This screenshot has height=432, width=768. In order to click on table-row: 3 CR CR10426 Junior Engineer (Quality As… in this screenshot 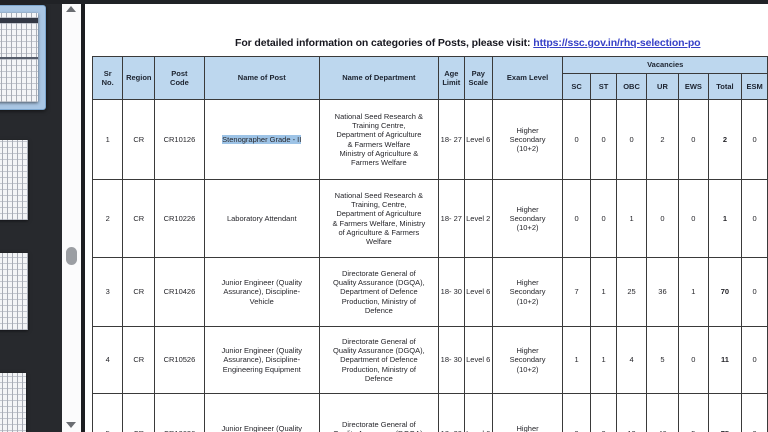, I will do `click(429, 292)`.